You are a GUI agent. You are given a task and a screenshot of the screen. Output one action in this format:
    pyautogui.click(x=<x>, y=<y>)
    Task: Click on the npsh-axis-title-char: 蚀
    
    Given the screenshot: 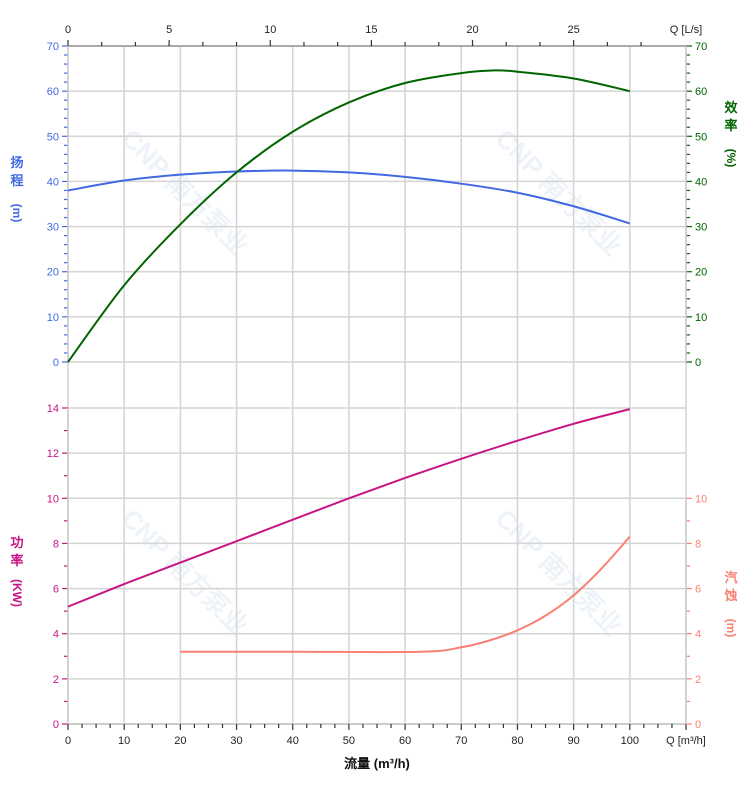 What is the action you would take?
    pyautogui.click(x=730, y=595)
    